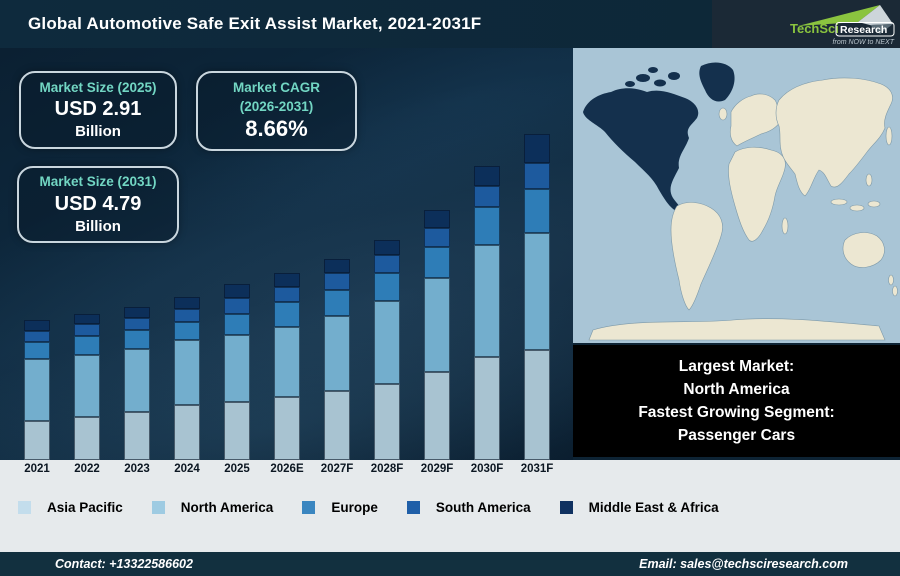  Describe the element at coordinates (785, 226) in the screenshot. I see `map-madagascar` at that location.